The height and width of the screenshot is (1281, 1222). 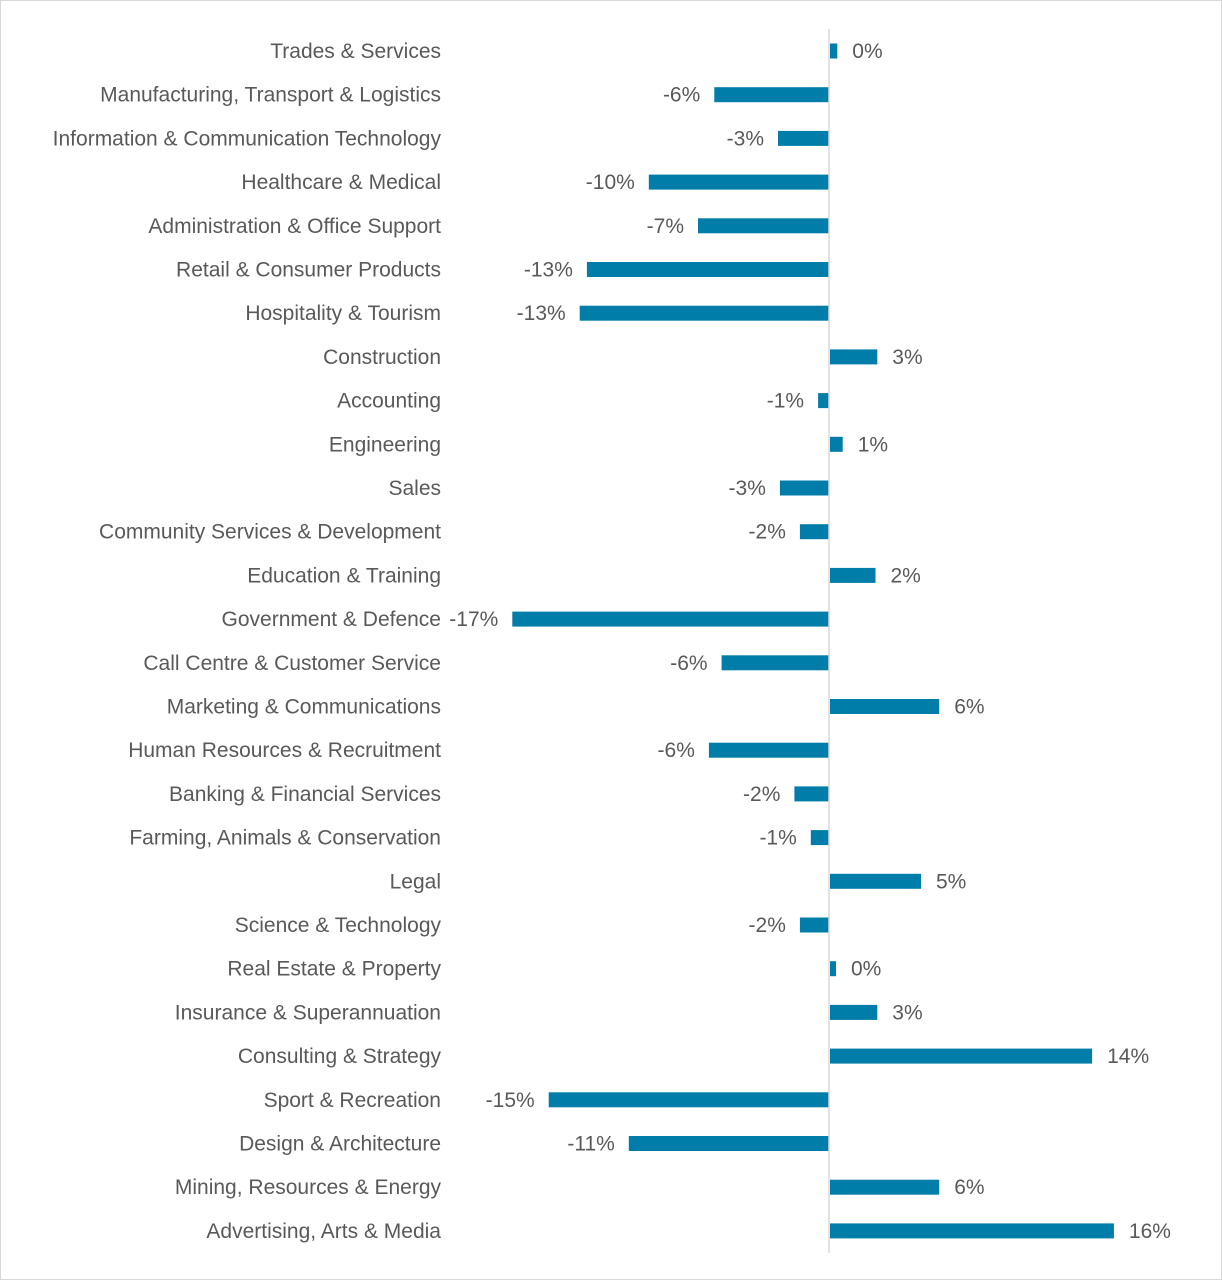 What do you see at coordinates (385, 444) in the screenshot?
I see `category-label: Engineering` at bounding box center [385, 444].